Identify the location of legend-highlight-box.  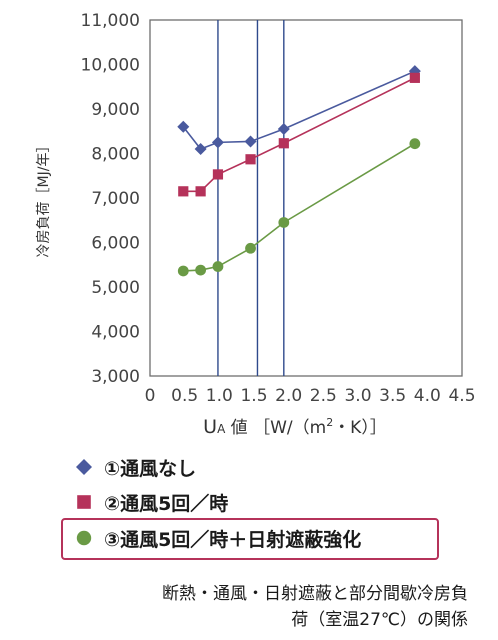
(250, 539).